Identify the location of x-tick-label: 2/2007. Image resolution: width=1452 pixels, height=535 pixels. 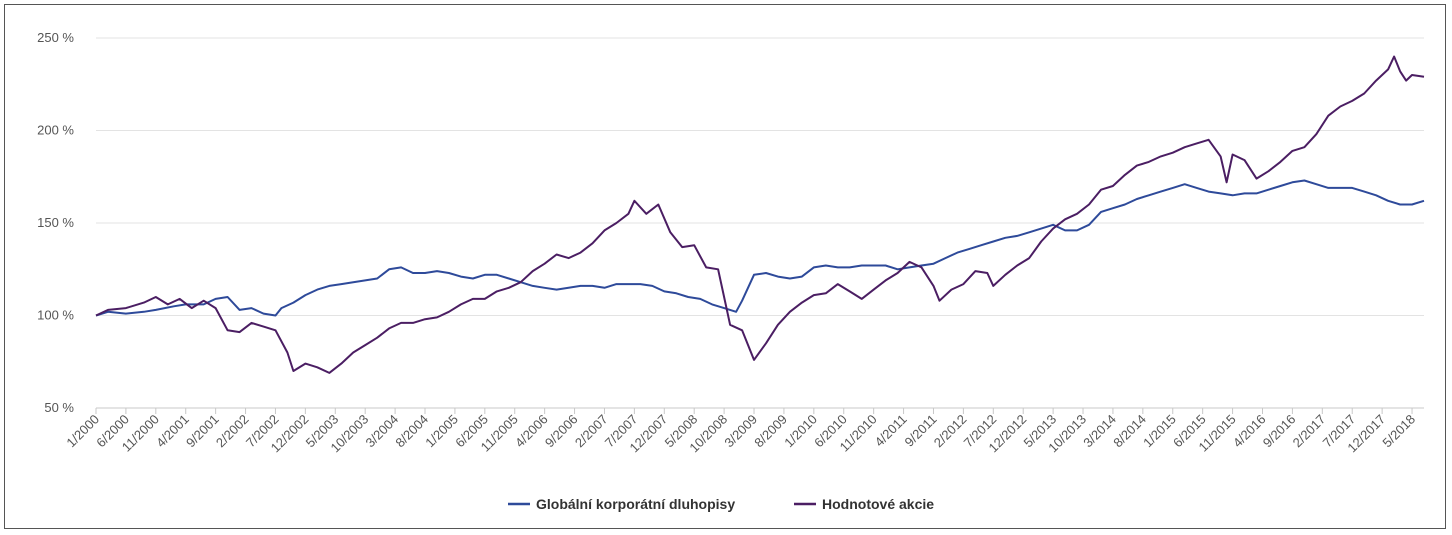
(591, 431).